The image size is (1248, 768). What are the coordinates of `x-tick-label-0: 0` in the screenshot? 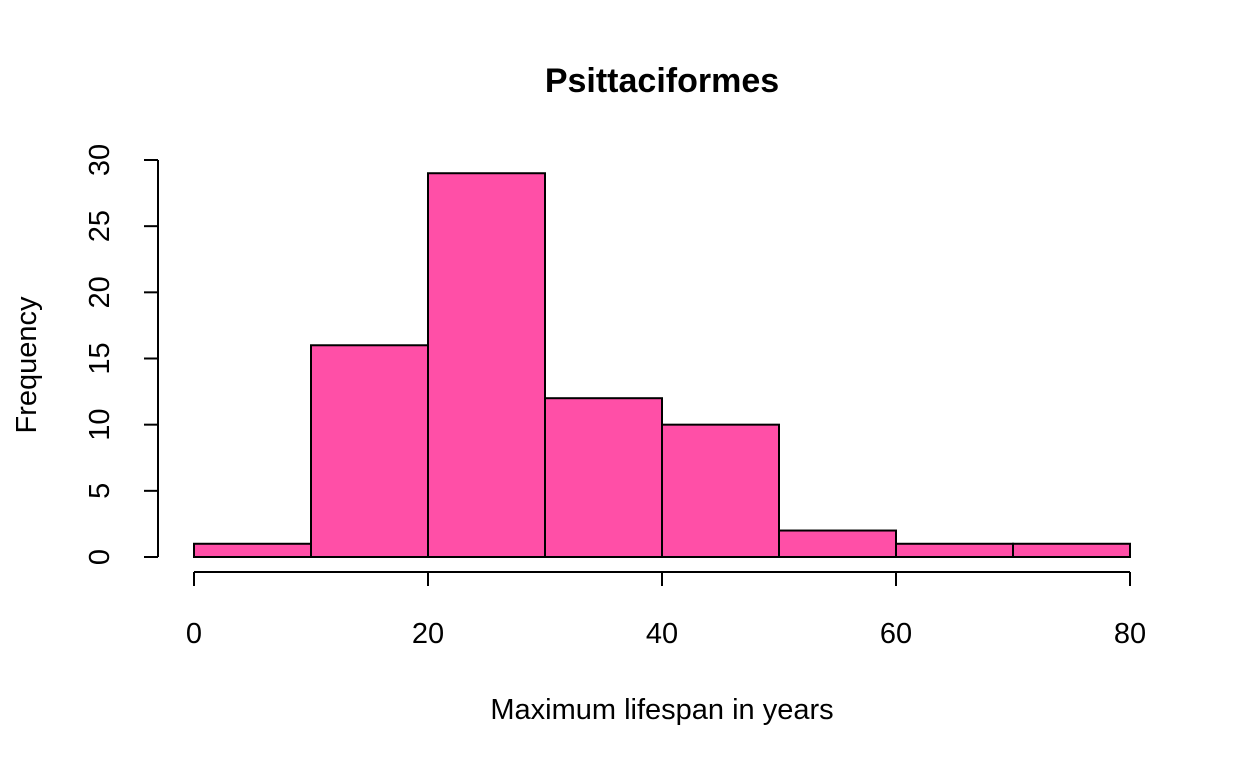 It's located at (194, 634).